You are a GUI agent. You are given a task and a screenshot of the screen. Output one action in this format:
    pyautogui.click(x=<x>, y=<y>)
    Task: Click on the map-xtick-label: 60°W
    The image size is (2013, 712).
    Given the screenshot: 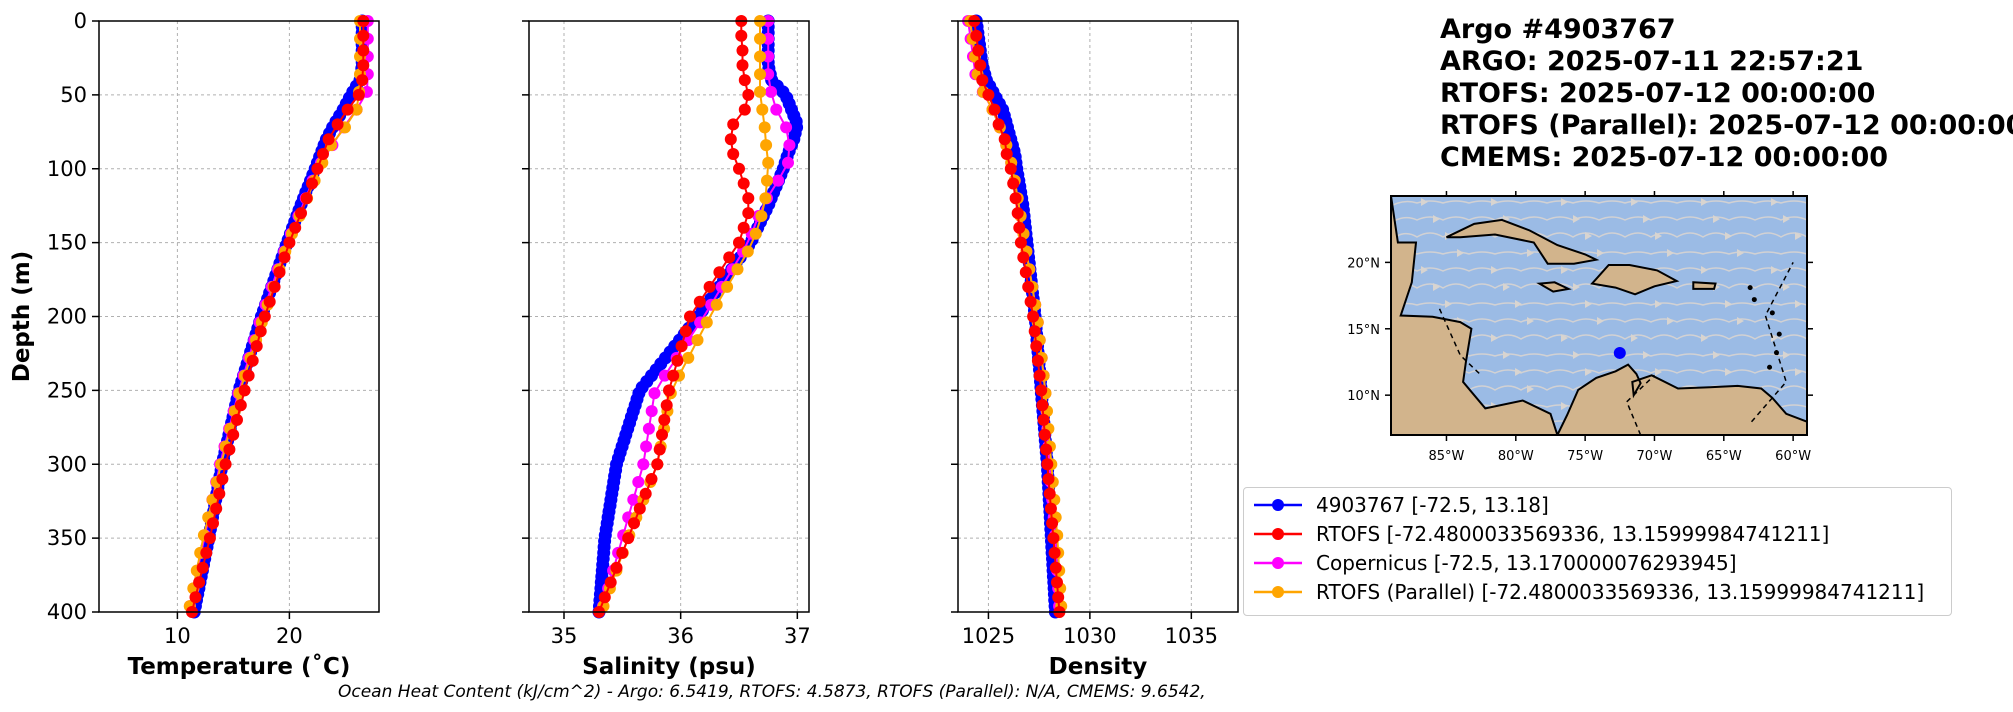 What is the action you would take?
    pyautogui.click(x=1793, y=456)
    